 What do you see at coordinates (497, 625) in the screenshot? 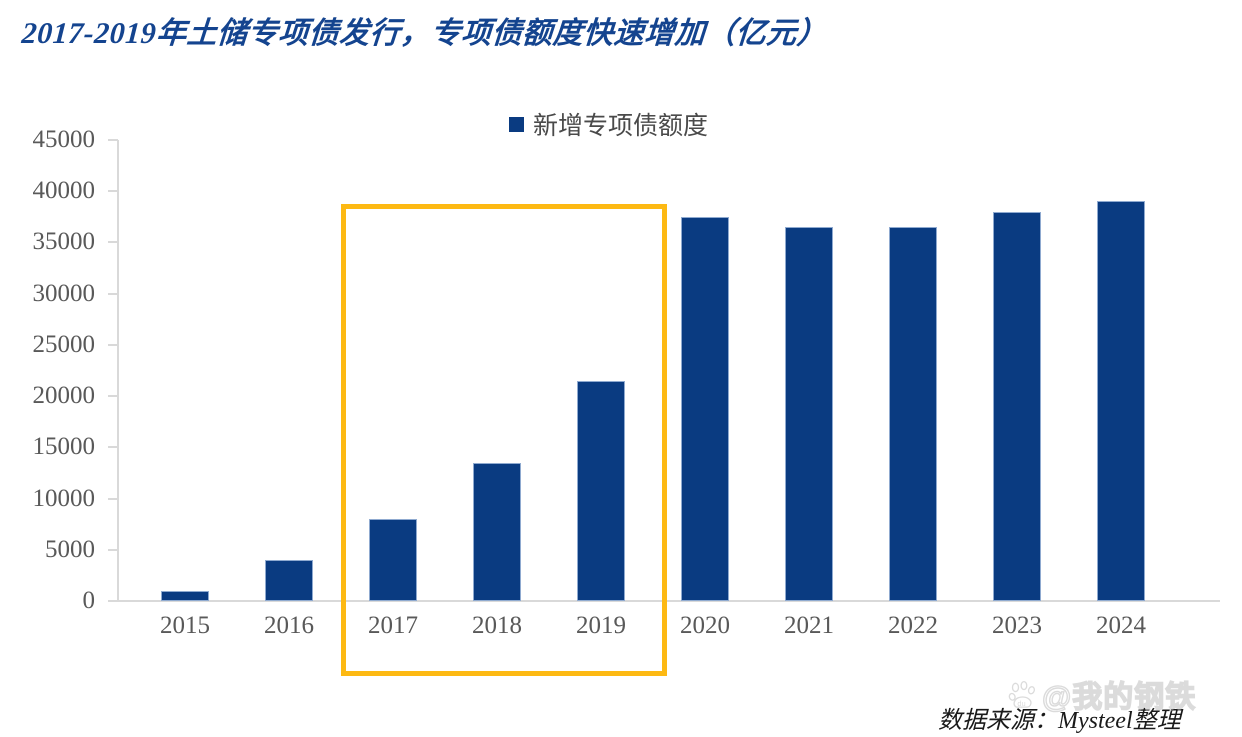
I see `x-axis-tick-label-2018: 2018` at bounding box center [497, 625].